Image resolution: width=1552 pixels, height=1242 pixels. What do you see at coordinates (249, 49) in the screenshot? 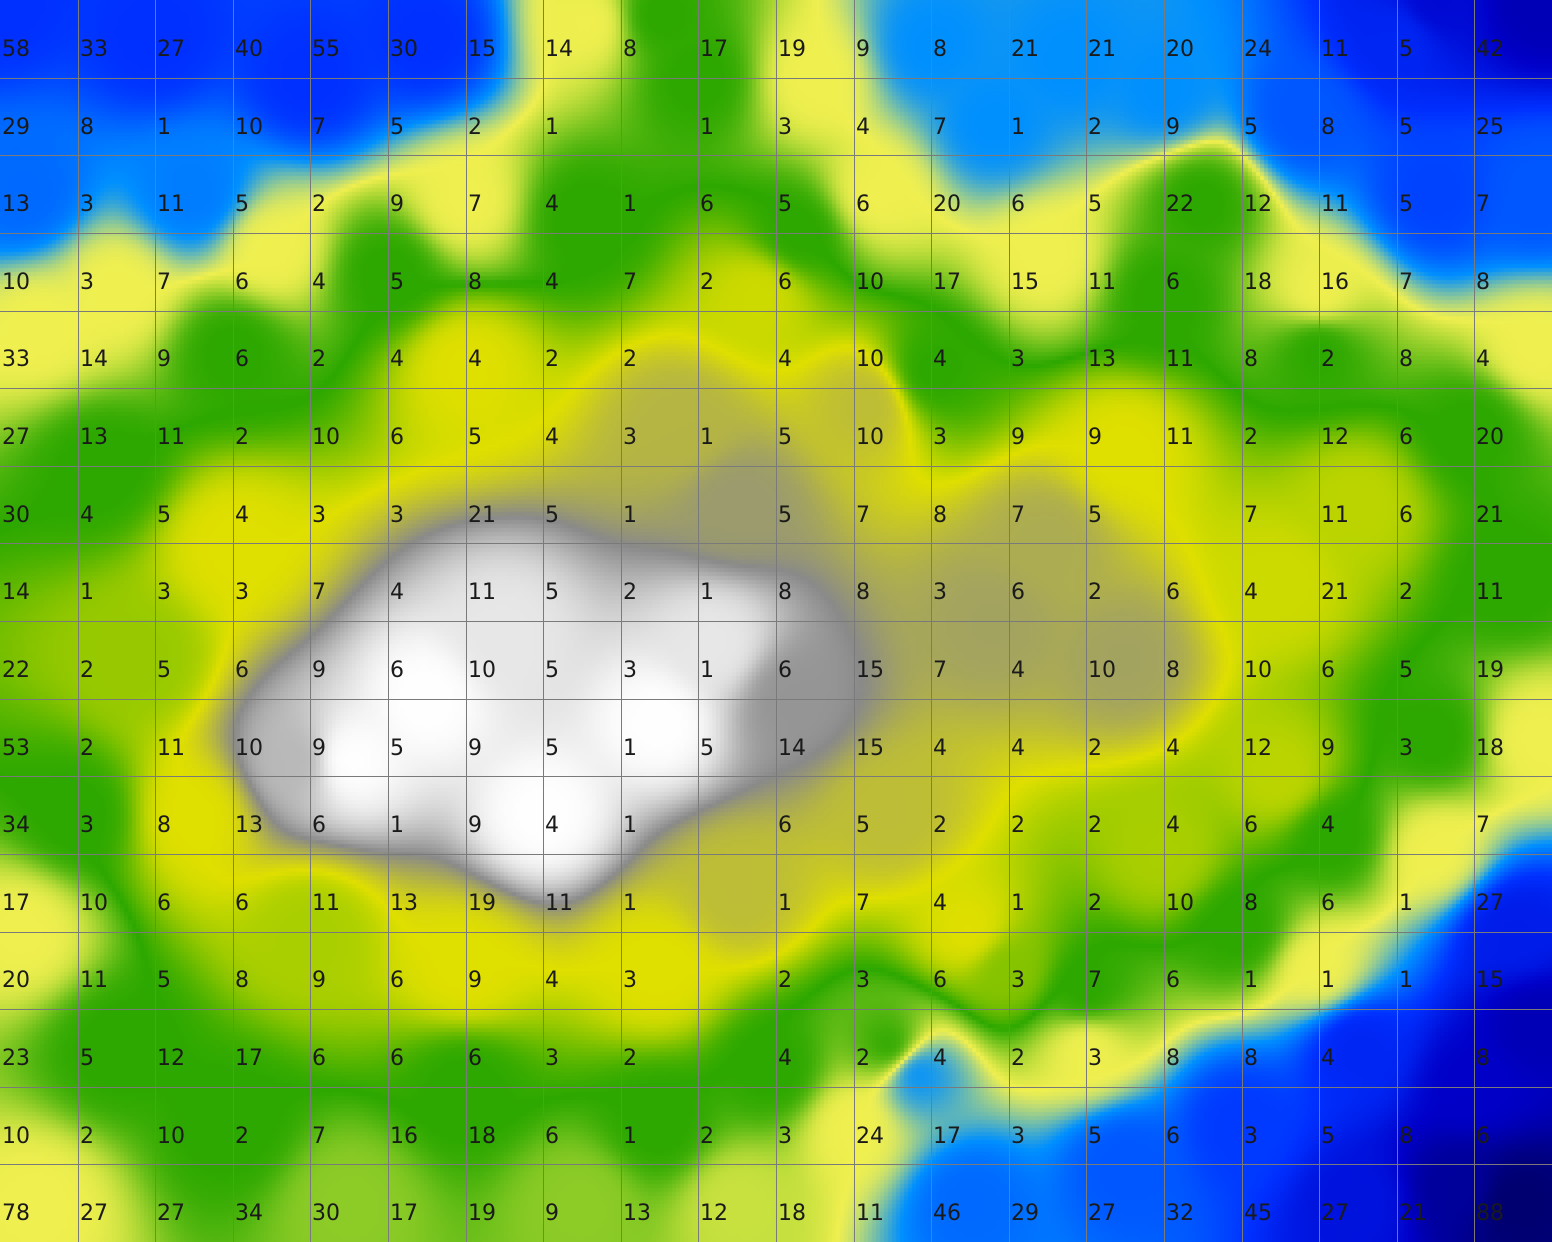
I see `heatmap-cell-label: 40` at bounding box center [249, 49].